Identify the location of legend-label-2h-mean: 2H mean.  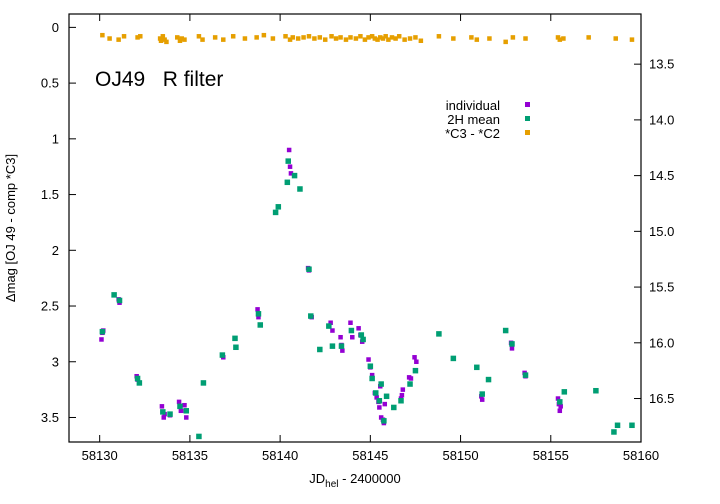
(473, 119).